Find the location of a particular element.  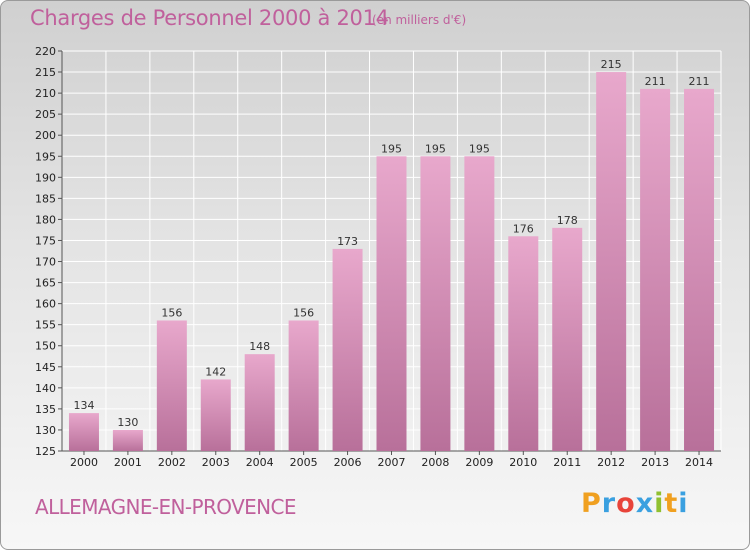

x-tick-label: 2011 is located at coordinates (567, 462).